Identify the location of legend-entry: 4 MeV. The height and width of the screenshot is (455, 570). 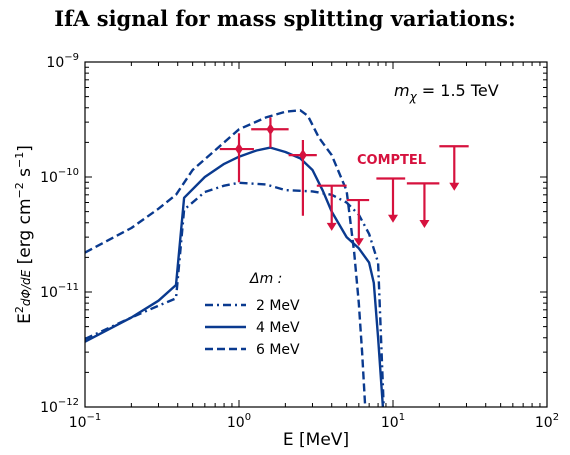
(278, 328).